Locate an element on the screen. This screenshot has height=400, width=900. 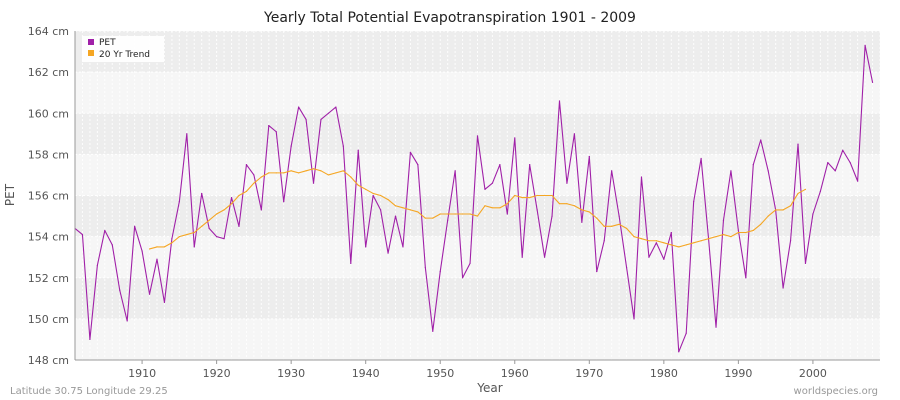
x-tick-label: 1950 is located at coordinates (440, 373).